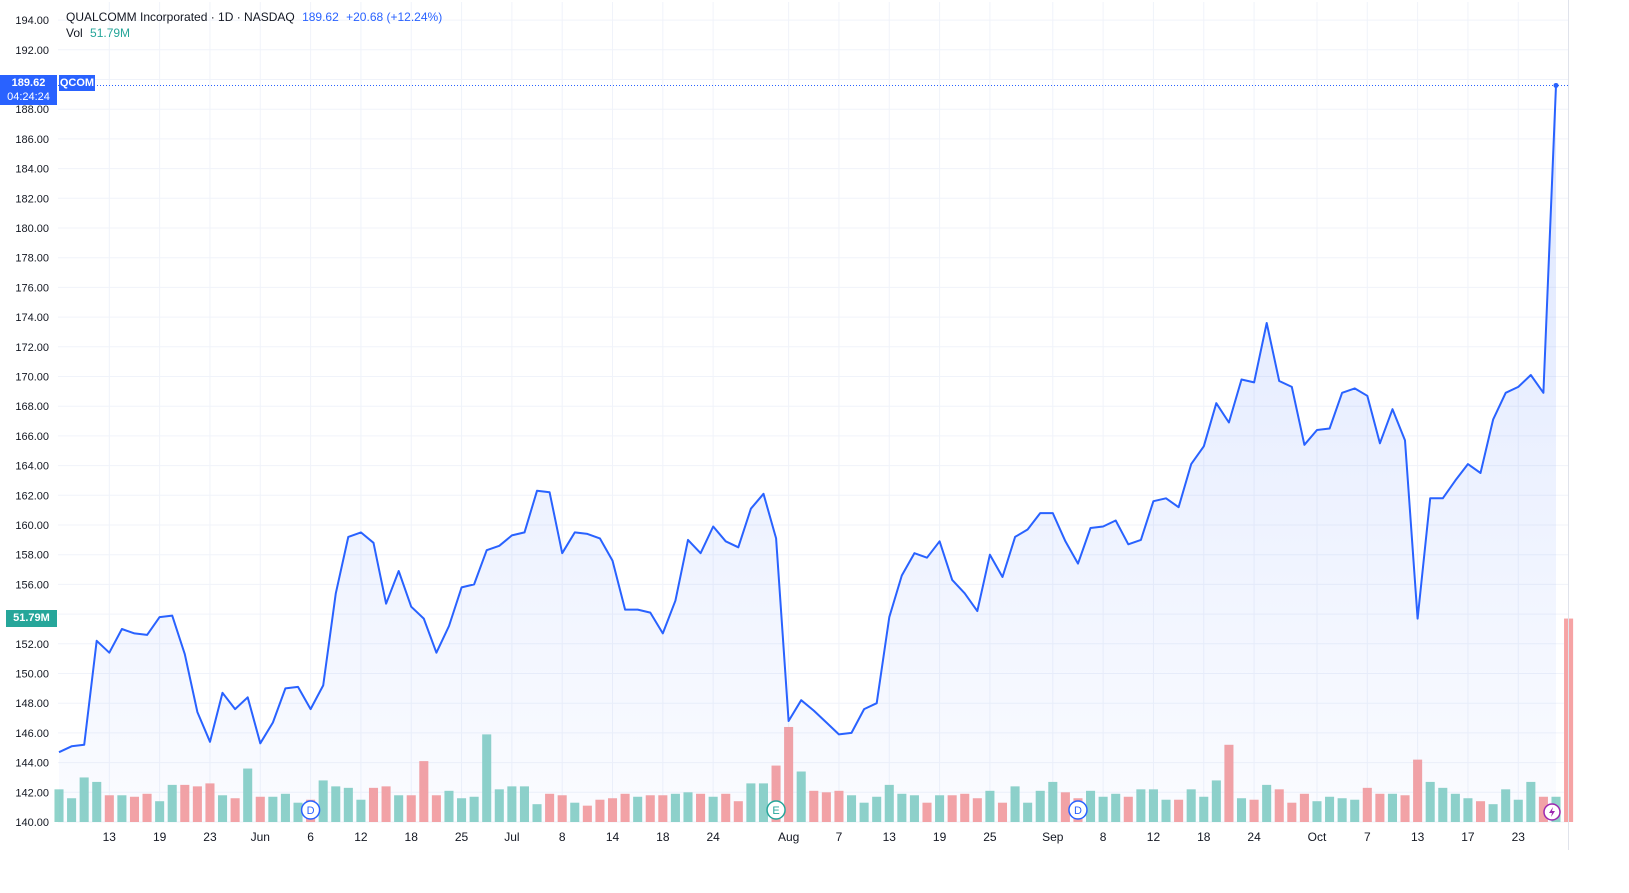 The height and width of the screenshot is (893, 1629). What do you see at coordinates (32, 378) in the screenshot?
I see `y-tick-label: 170.00` at bounding box center [32, 378].